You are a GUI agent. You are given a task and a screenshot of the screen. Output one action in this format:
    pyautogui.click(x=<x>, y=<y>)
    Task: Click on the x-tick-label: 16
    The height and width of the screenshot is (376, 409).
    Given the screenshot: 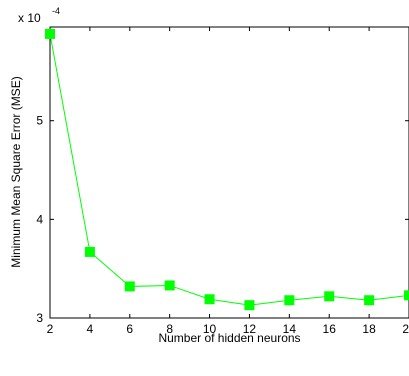 What is the action you would take?
    pyautogui.click(x=330, y=329)
    